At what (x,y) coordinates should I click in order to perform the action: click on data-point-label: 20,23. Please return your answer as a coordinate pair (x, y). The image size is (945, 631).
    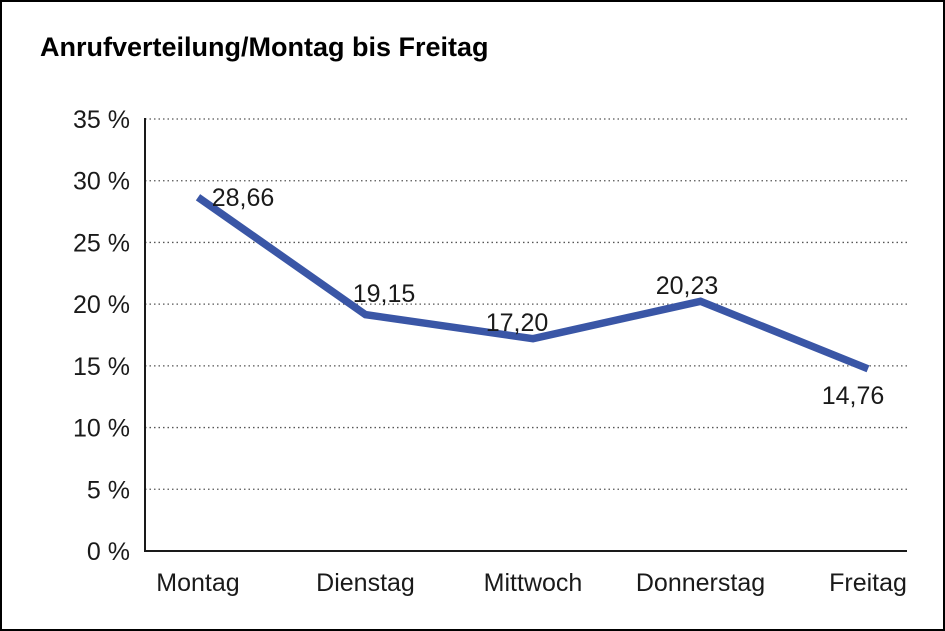
    Looking at the image, I should click on (687, 286).